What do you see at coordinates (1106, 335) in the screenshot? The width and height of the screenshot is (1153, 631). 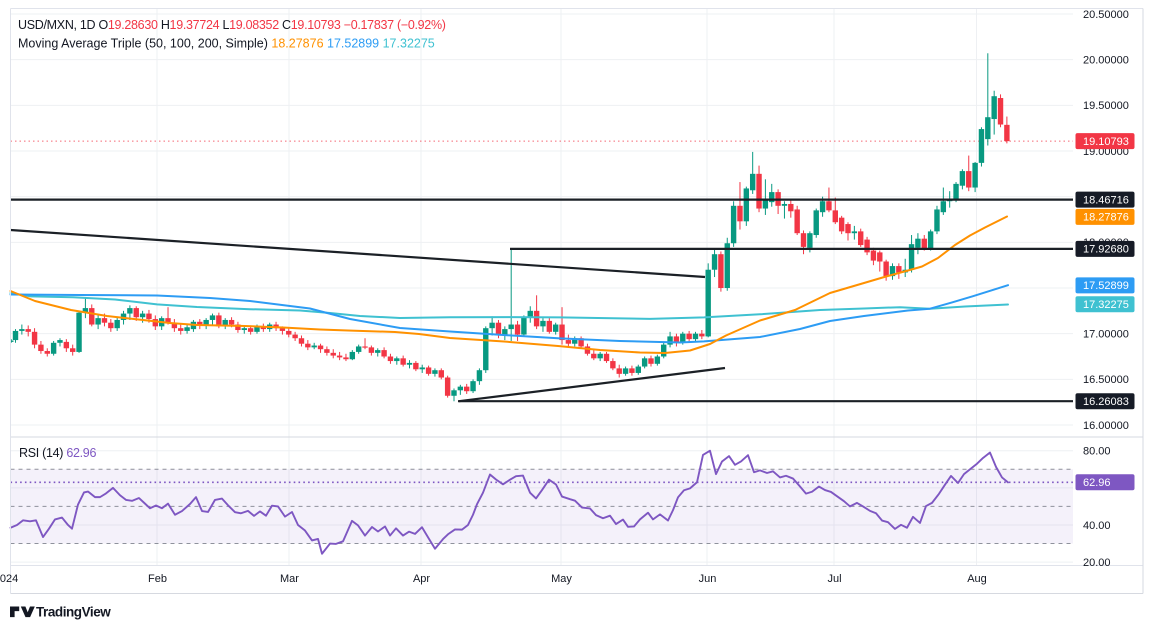 I see `svg-text: 17.00000` at bounding box center [1106, 335].